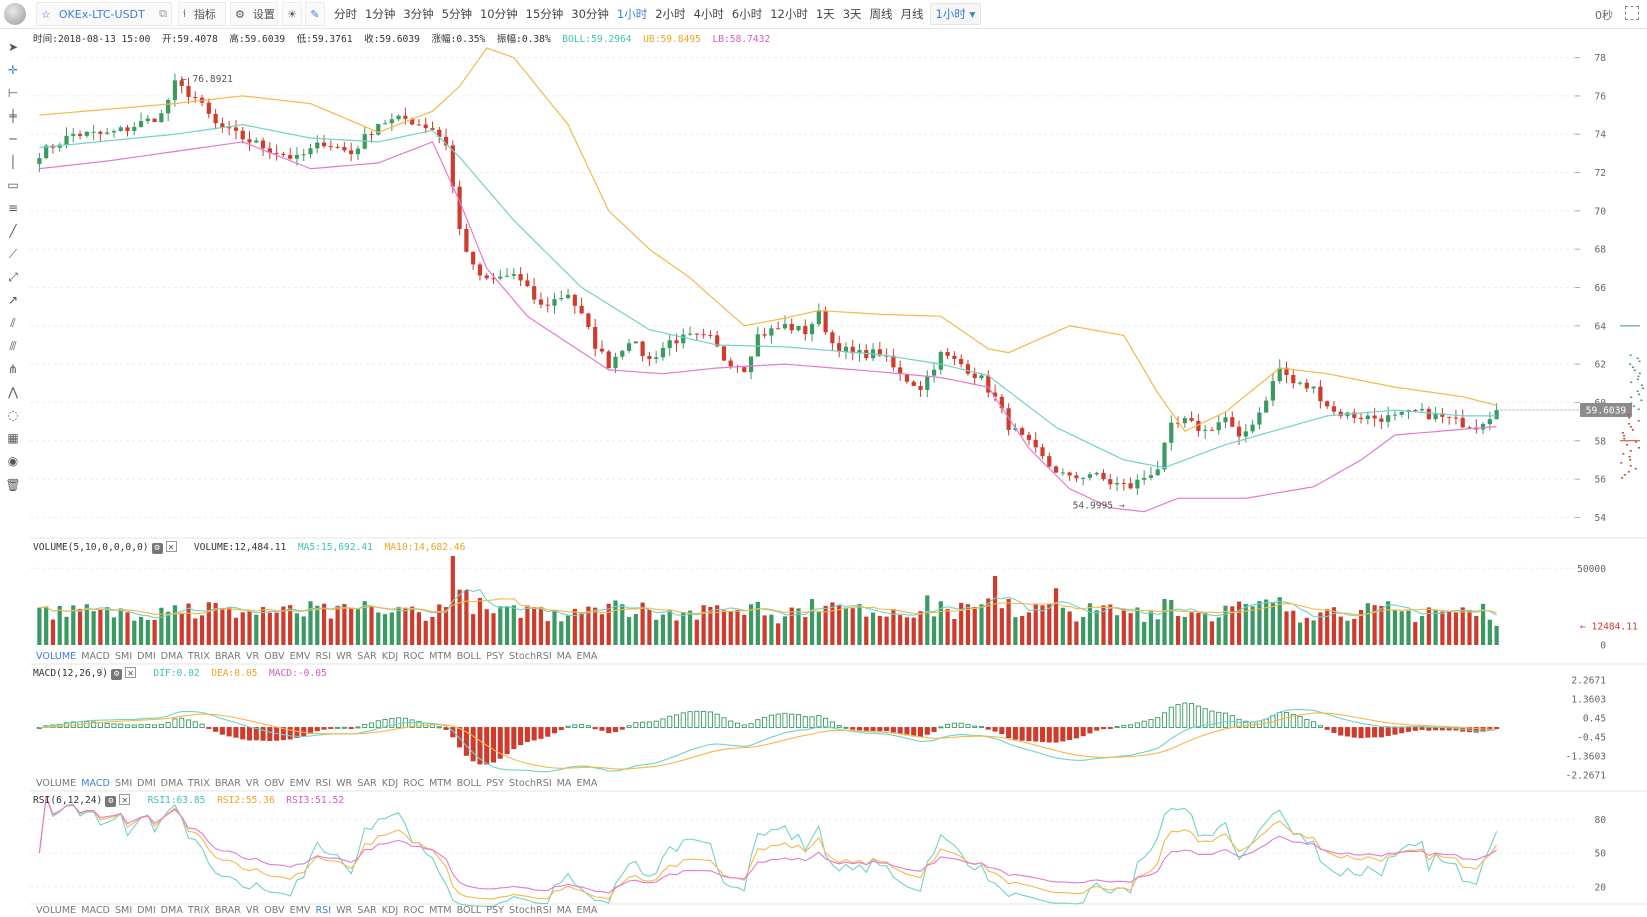 This screenshot has height=917, width=1647. Describe the element at coordinates (418, 14) in the screenshot. I see `period-tab: 3分钟` at that location.